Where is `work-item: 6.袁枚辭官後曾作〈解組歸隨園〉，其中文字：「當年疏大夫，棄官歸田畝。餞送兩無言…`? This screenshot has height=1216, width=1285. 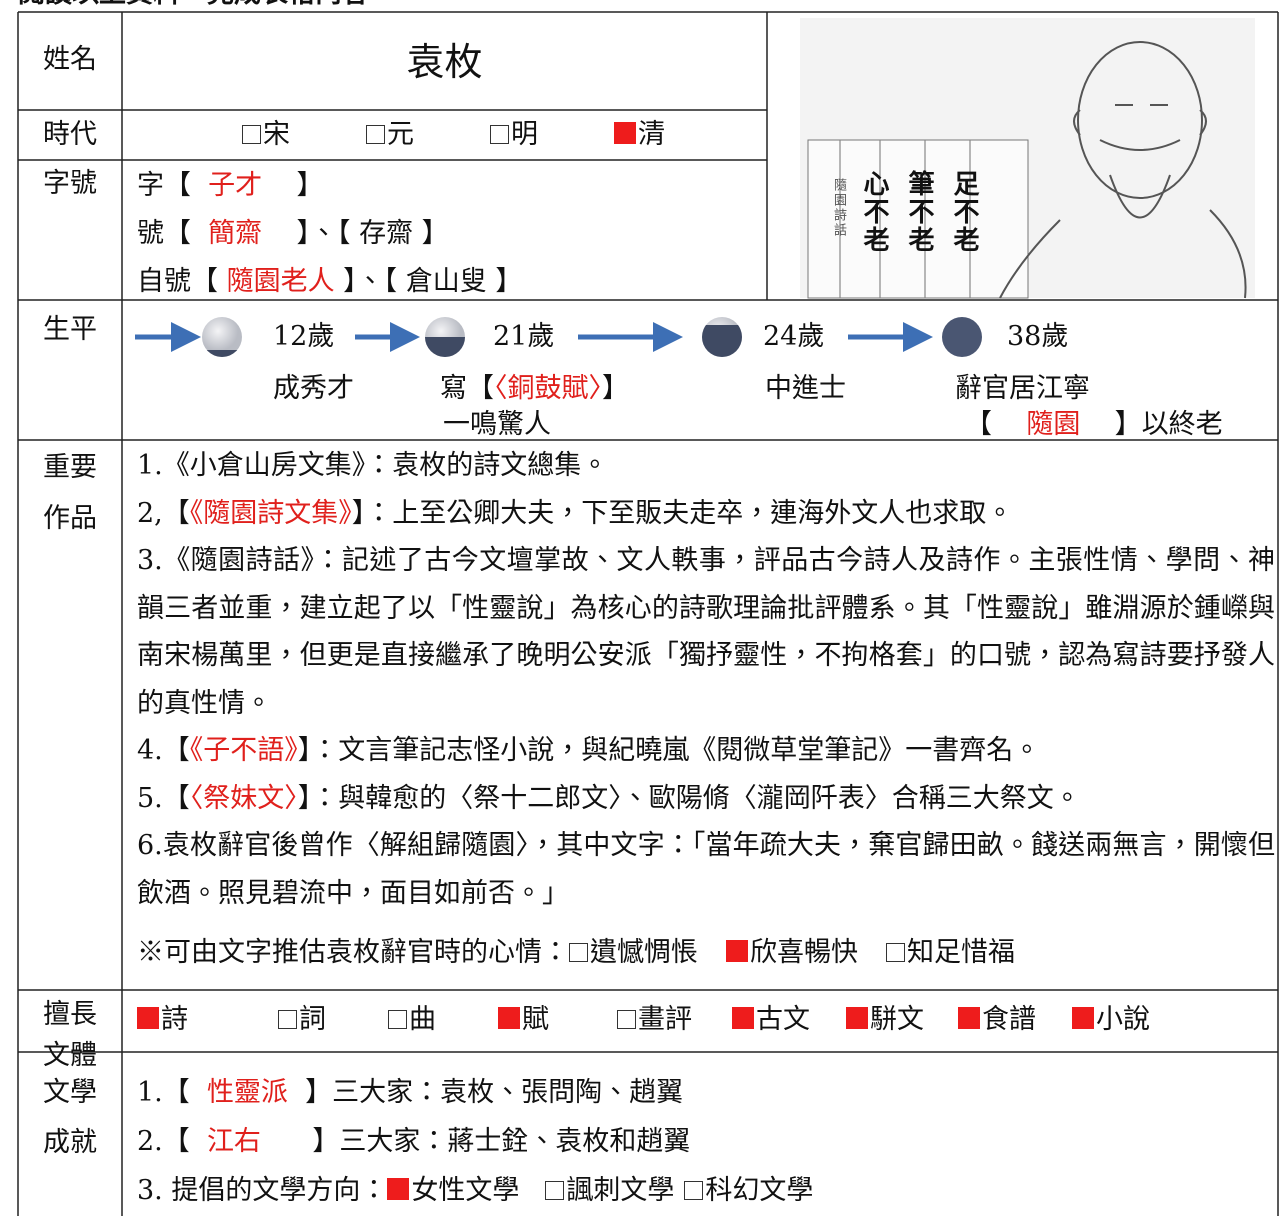 work-item: 6.袁枚辭官後曾作〈解組歸隨園〉，其中文字：「當年疏大夫，棄官歸田畝。餞送兩無言… is located at coordinates (706, 869).